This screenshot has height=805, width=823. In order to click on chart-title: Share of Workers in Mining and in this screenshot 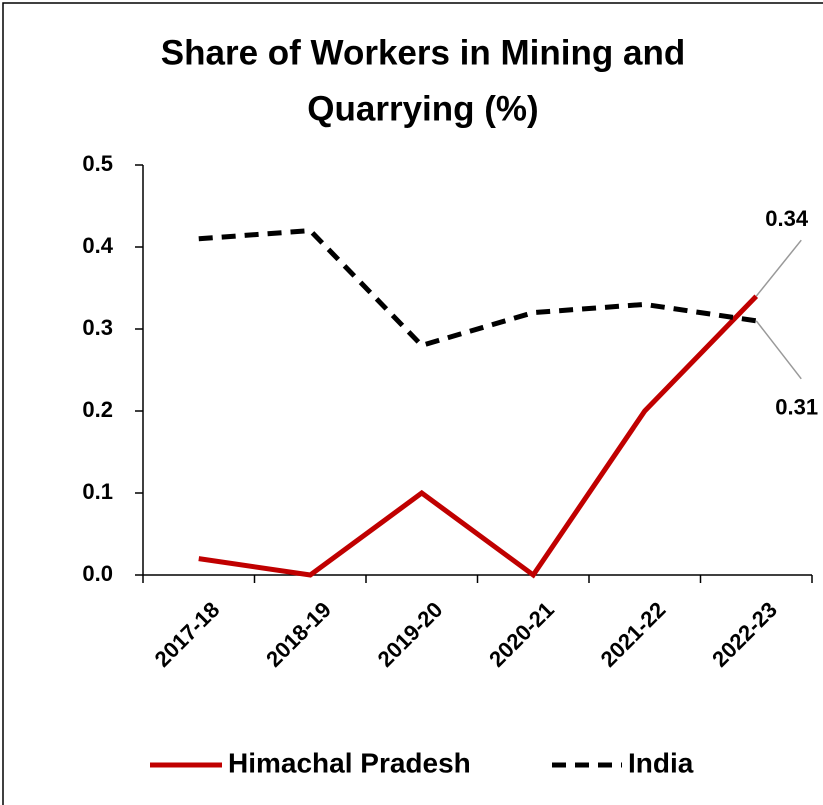, I will do `click(423, 52)`.